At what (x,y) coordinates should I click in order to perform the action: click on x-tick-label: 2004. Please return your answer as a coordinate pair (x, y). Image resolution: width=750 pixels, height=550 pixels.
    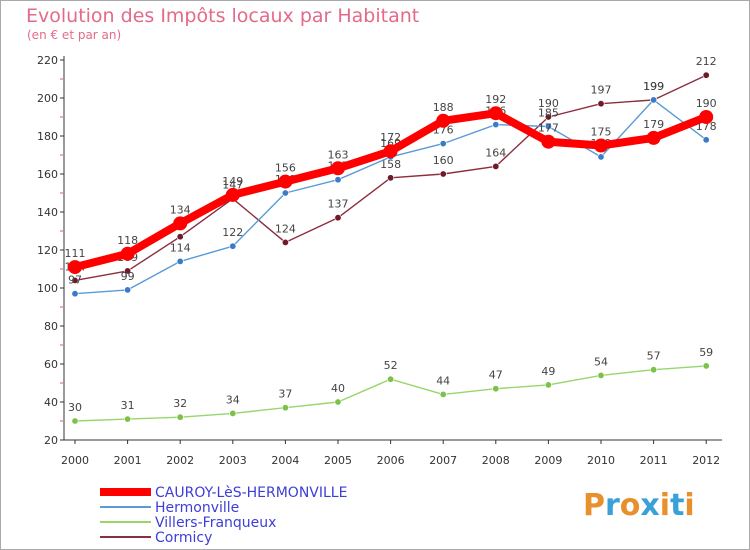
    Looking at the image, I should click on (285, 460).